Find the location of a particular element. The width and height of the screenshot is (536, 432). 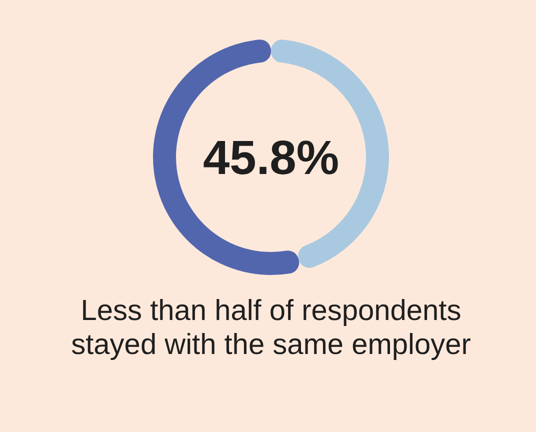

text: Less than half of respondents stayed with the same employer is located at coordinates (271, 328).